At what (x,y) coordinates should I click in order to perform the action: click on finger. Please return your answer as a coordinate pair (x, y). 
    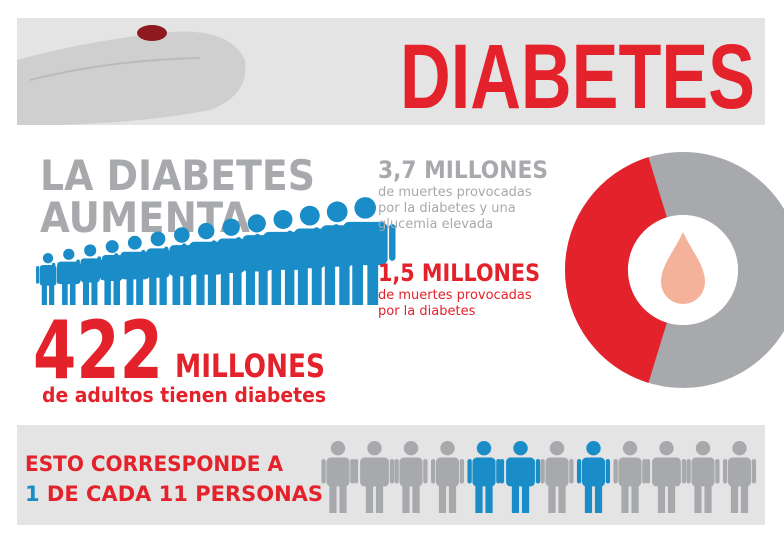
    Looking at the image, I should click on (131, 78).